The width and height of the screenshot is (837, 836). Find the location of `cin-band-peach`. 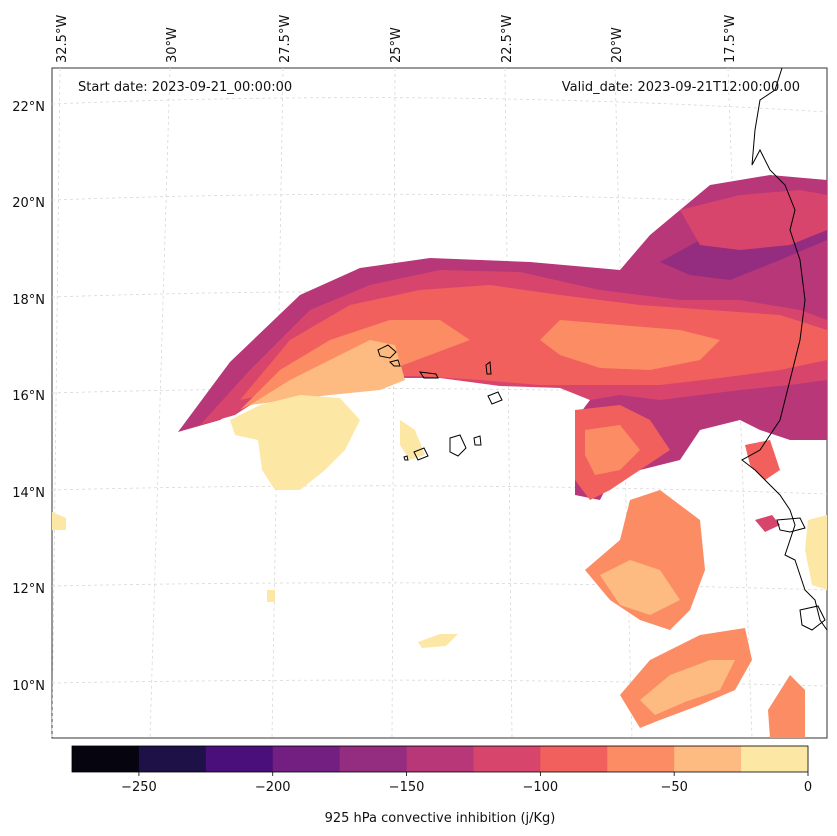

cin-band-peach is located at coordinates (327, 372).